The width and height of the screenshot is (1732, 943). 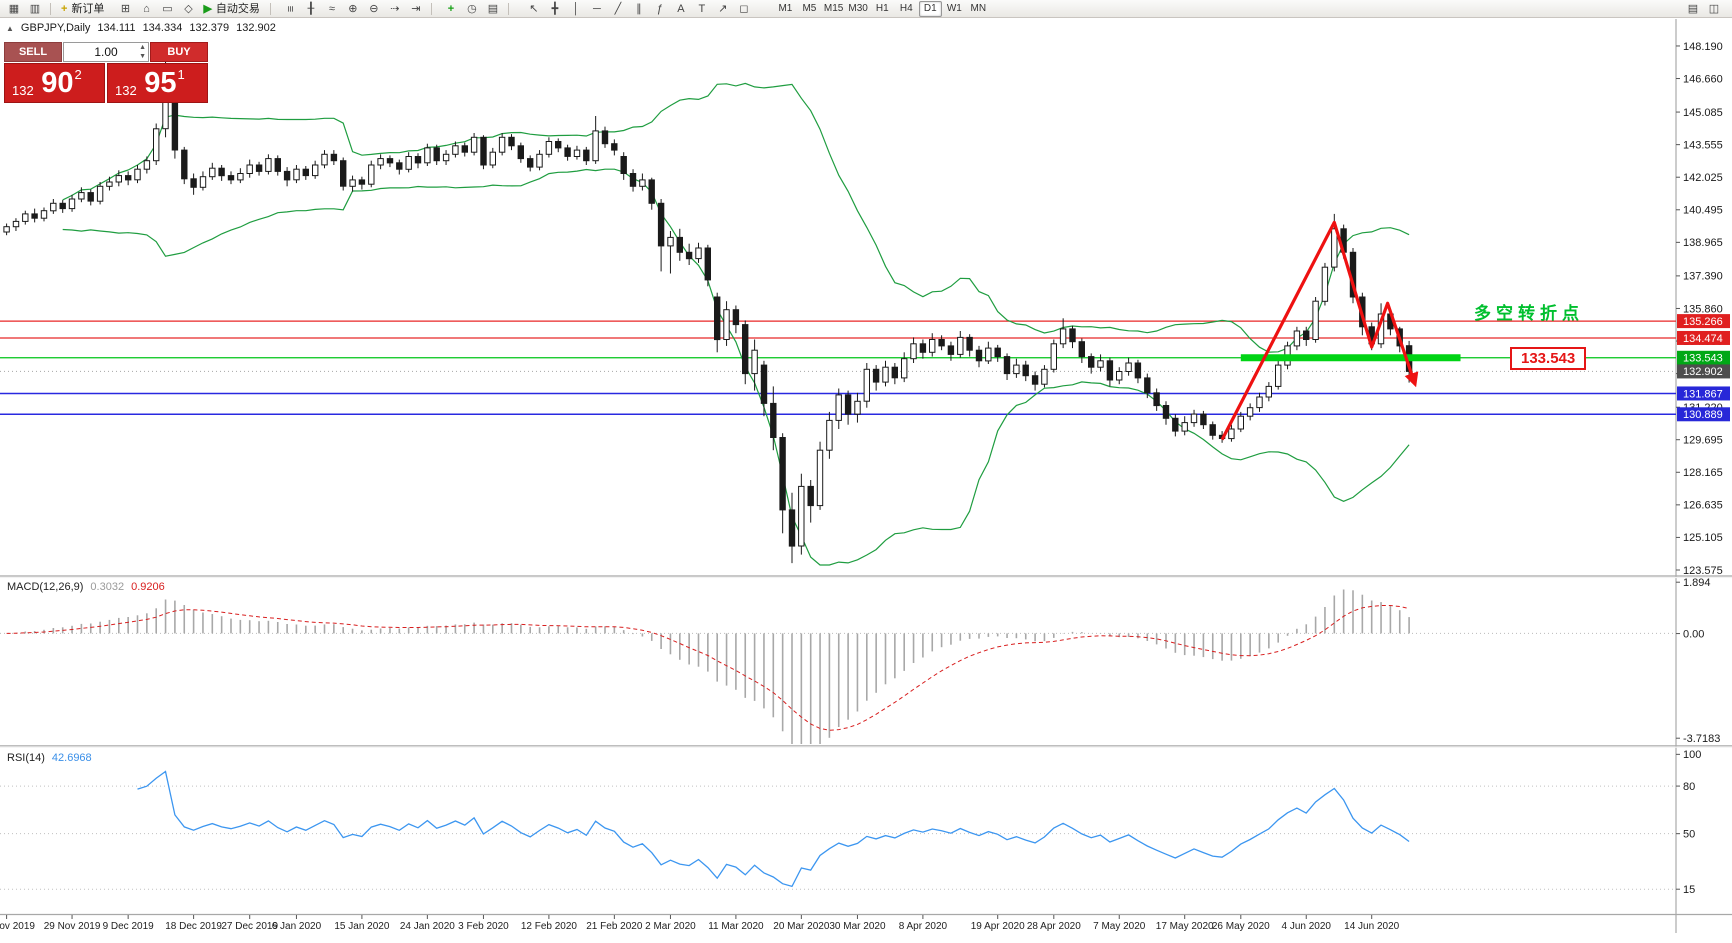 What do you see at coordinates (906, 9) in the screenshot?
I see `timeframe-button-h4: H4` at bounding box center [906, 9].